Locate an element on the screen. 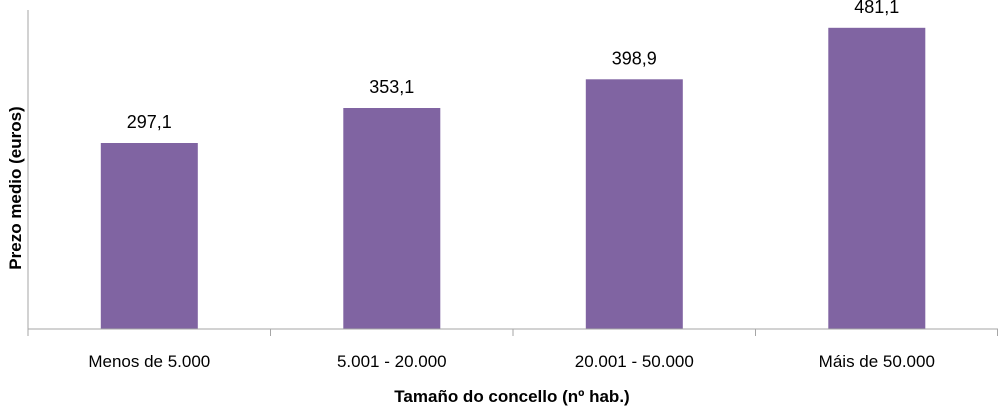 This screenshot has height=411, width=998. data-label-3: 398,9 is located at coordinates (634, 58).